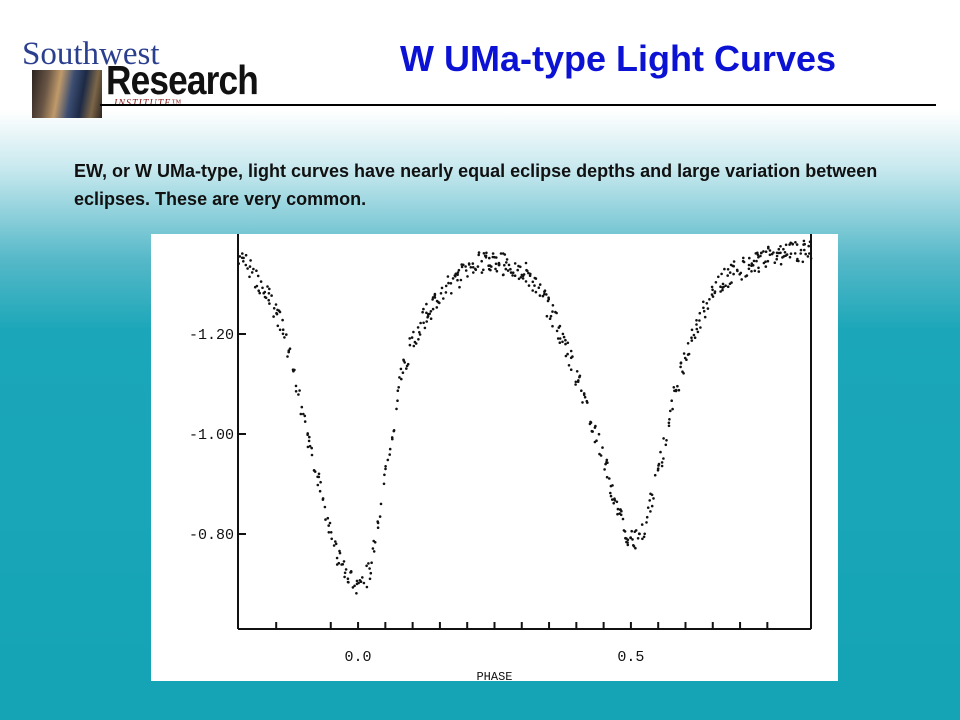 The height and width of the screenshot is (720, 960). What do you see at coordinates (630, 657) in the screenshot?
I see `x-tick-label: 0.5` at bounding box center [630, 657].